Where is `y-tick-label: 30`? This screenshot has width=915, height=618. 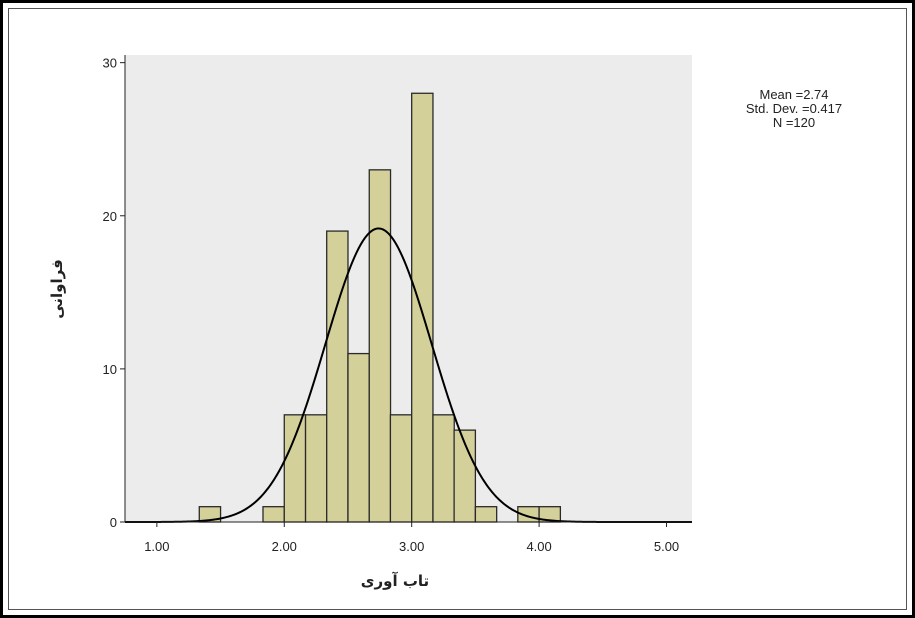
y-tick-label: 30 is located at coordinates (110, 63).